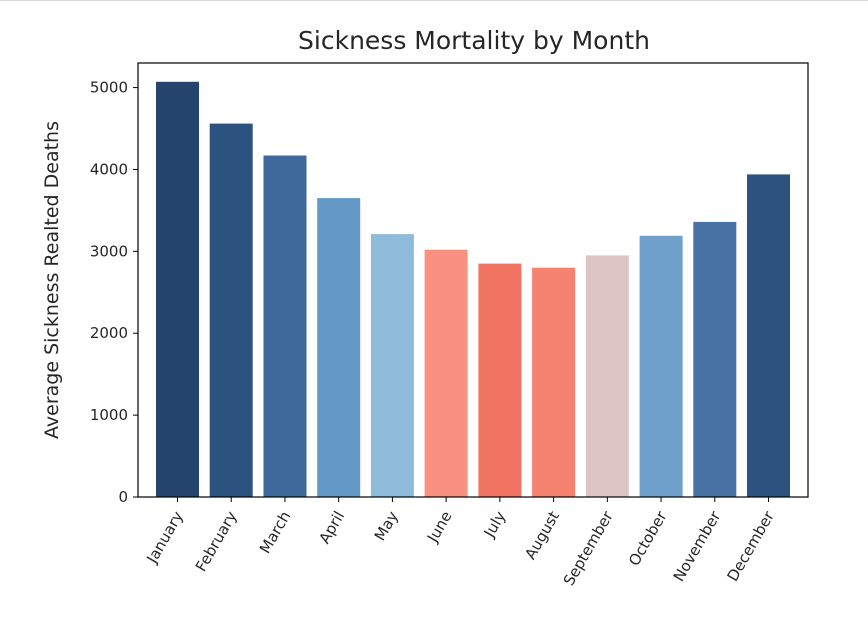  Describe the element at coordinates (386, 526) in the screenshot. I see `x-tick-label-may: May` at that location.